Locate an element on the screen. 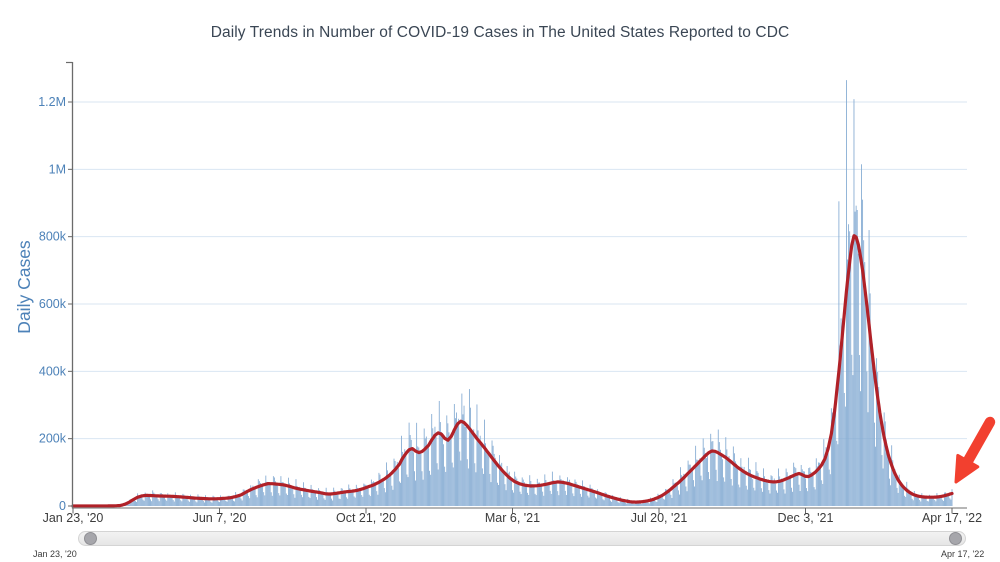 This screenshot has width=1000, height=562. arrow-annotation-icon is located at coordinates (975, 450).